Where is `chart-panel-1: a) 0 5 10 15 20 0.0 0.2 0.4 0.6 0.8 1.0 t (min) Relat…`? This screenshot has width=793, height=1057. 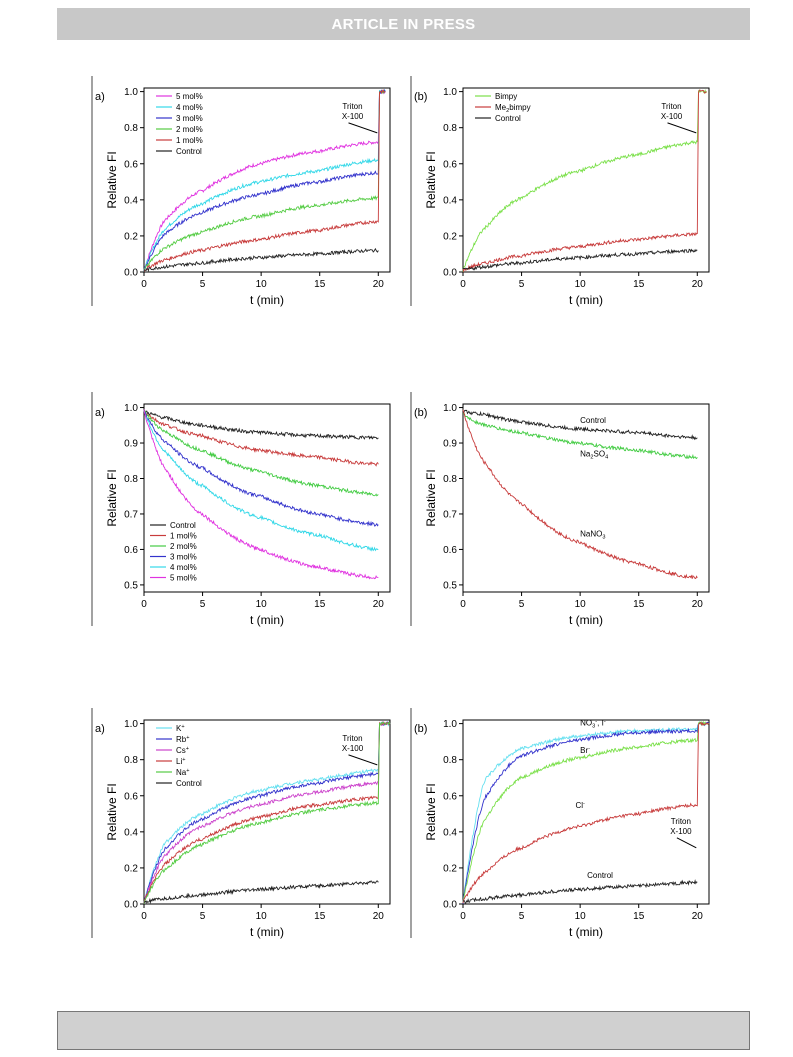 chart-panel-1: a) 0 5 10 15 20 0.0 0.2 0.4 0.6 0.8 1.0 t (min) Relat… is located at coordinates (241, 191).